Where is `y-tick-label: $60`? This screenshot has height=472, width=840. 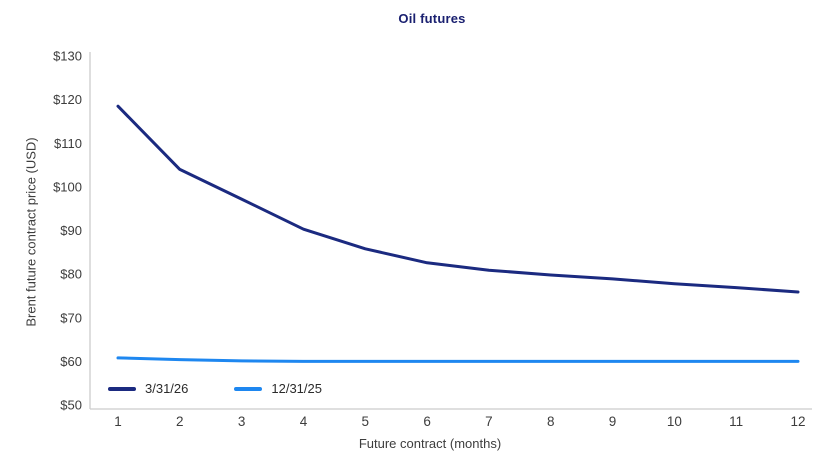 y-tick-label: $60 is located at coordinates (71, 361).